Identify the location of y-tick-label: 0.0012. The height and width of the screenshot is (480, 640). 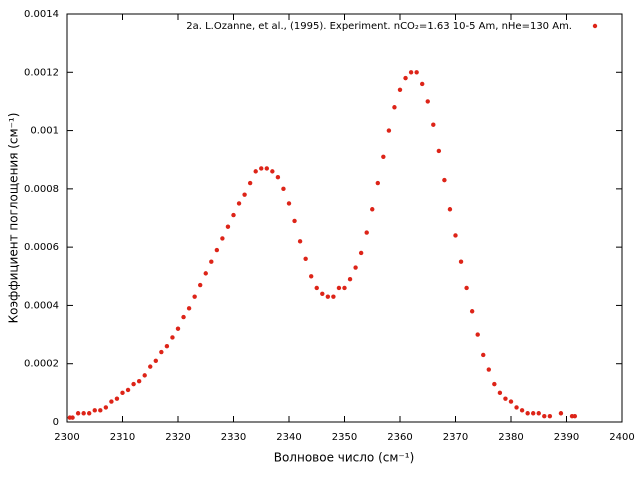
(41, 72).